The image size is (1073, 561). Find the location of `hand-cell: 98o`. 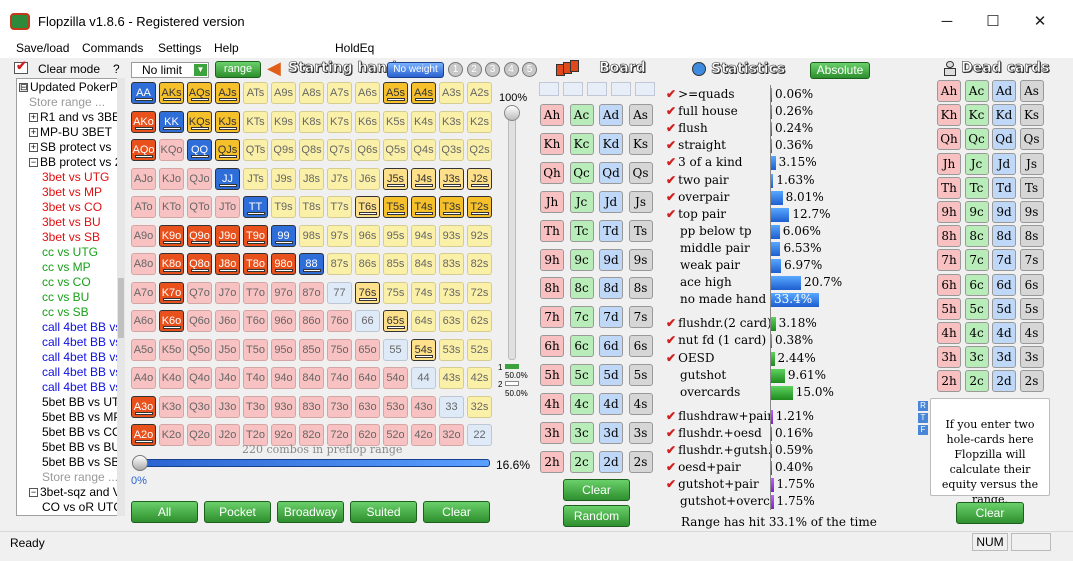

hand-cell: 98o is located at coordinates (283, 264).